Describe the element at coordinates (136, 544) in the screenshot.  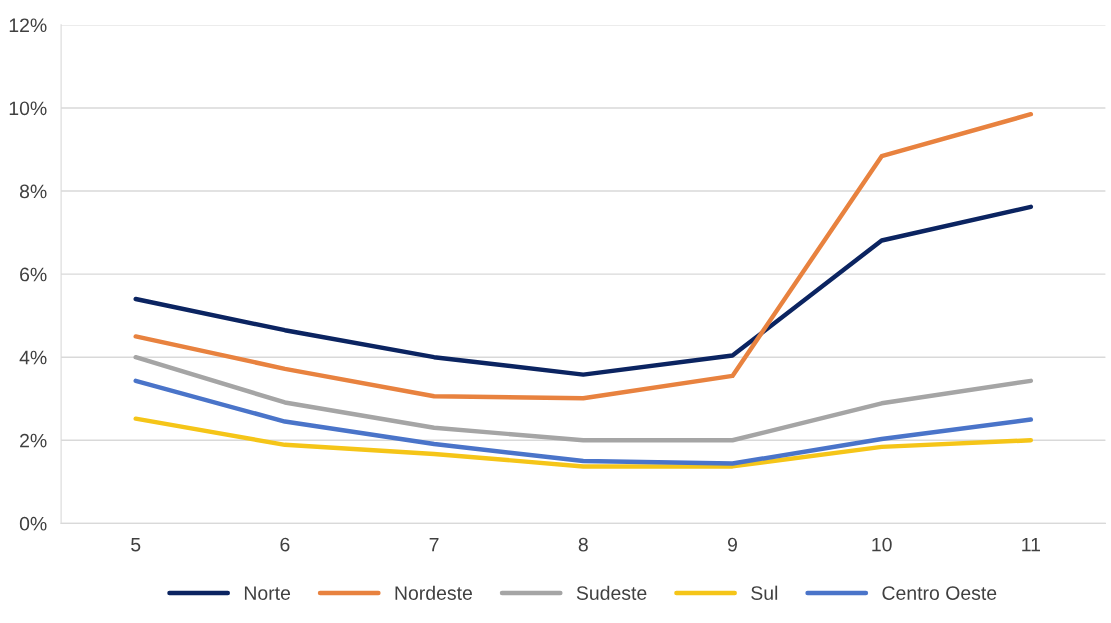
I see `x-tick-label: 5` at that location.